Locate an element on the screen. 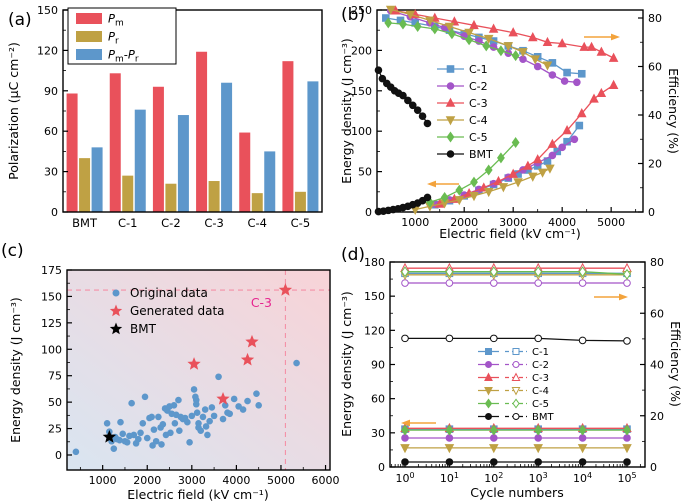 This screenshot has height=504, width=685. svg-text: 104 is located at coordinates (582, 478).